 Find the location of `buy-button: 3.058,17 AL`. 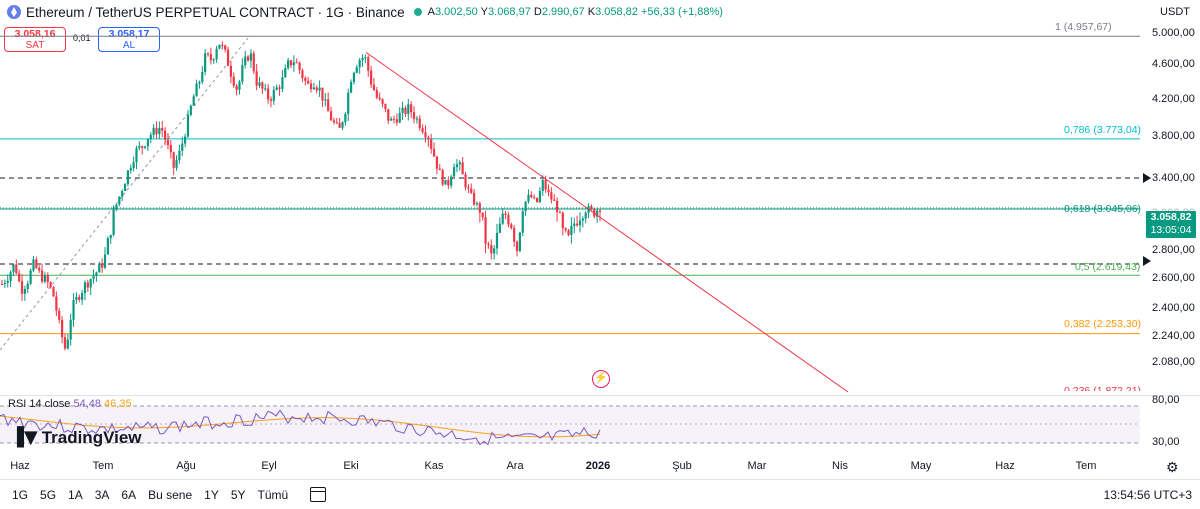

buy-button: 3.058,17 AL is located at coordinates (129, 39).